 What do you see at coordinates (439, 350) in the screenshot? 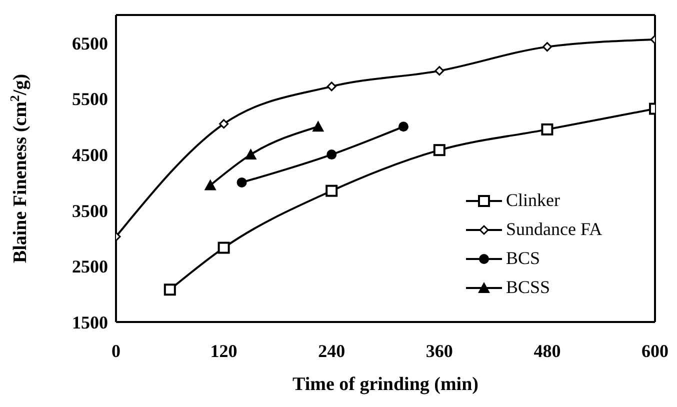
I see `x-tick-label: 360` at bounding box center [439, 350].